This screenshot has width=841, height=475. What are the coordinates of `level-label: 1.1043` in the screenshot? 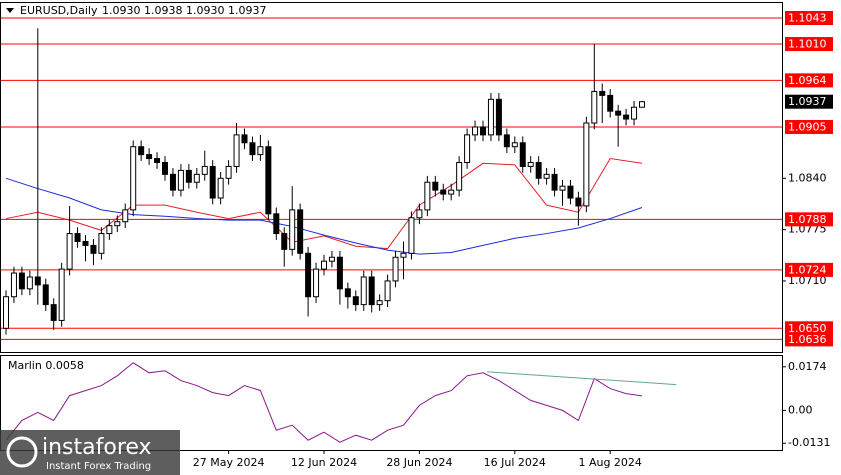 It's located at (807, 18).